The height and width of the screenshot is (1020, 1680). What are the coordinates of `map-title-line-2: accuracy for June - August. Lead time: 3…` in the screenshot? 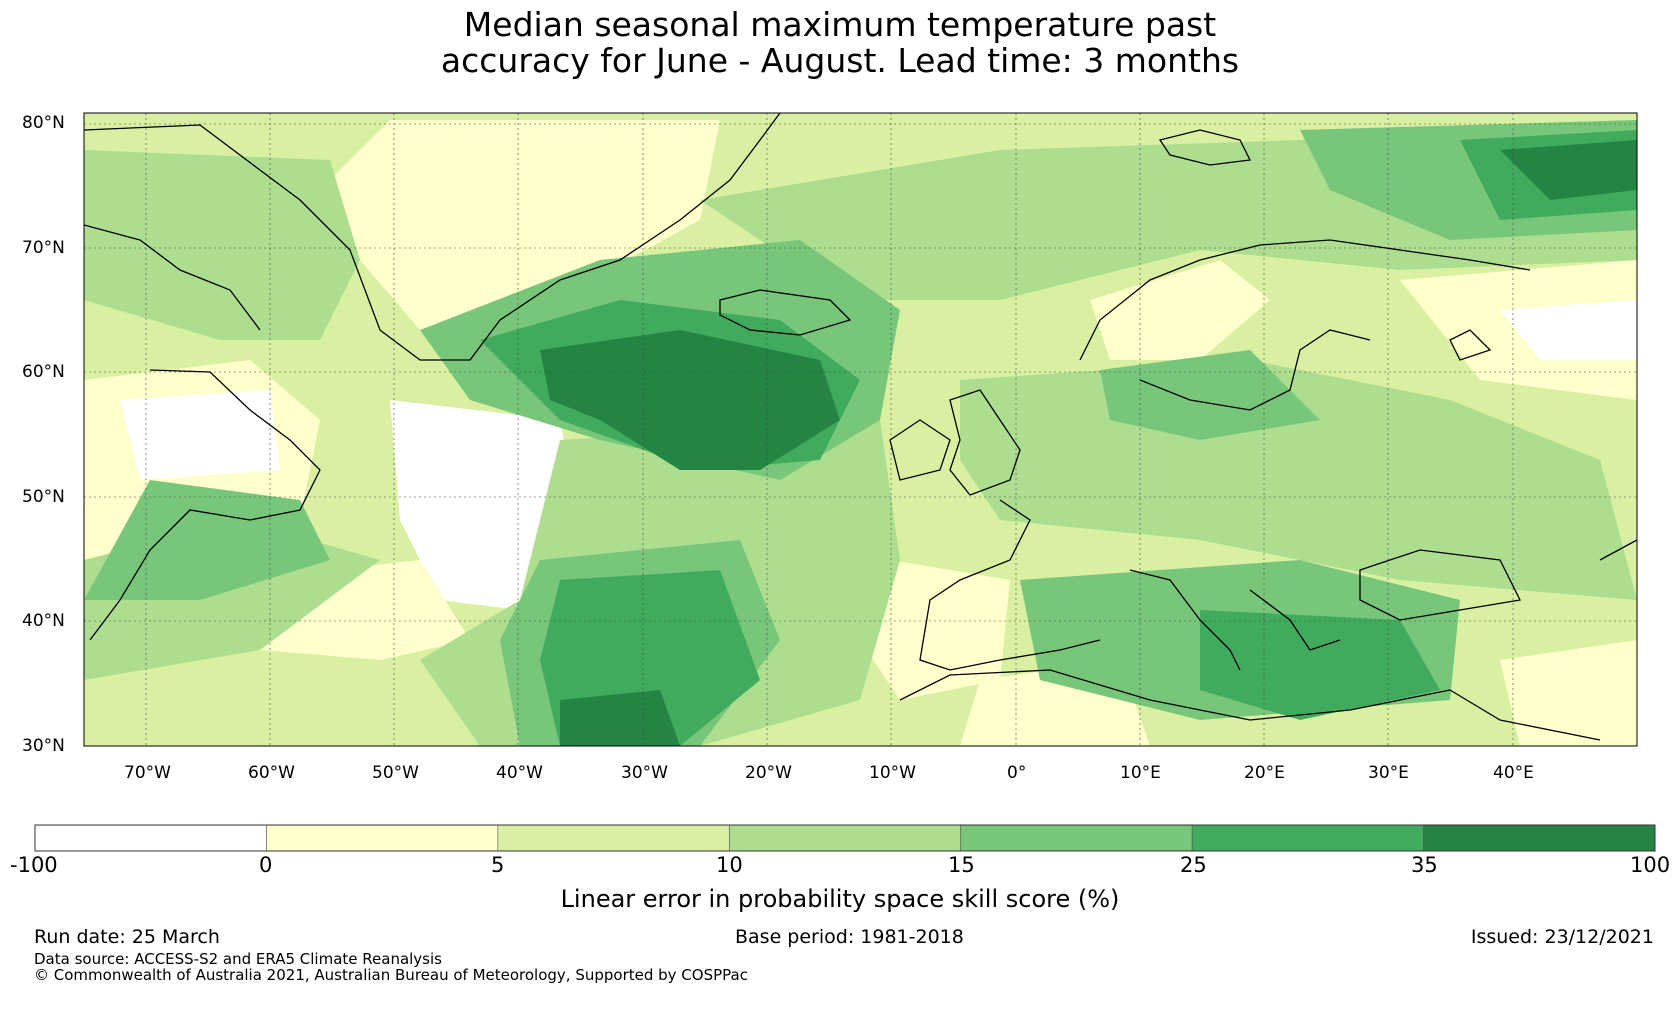 It's located at (840, 60).